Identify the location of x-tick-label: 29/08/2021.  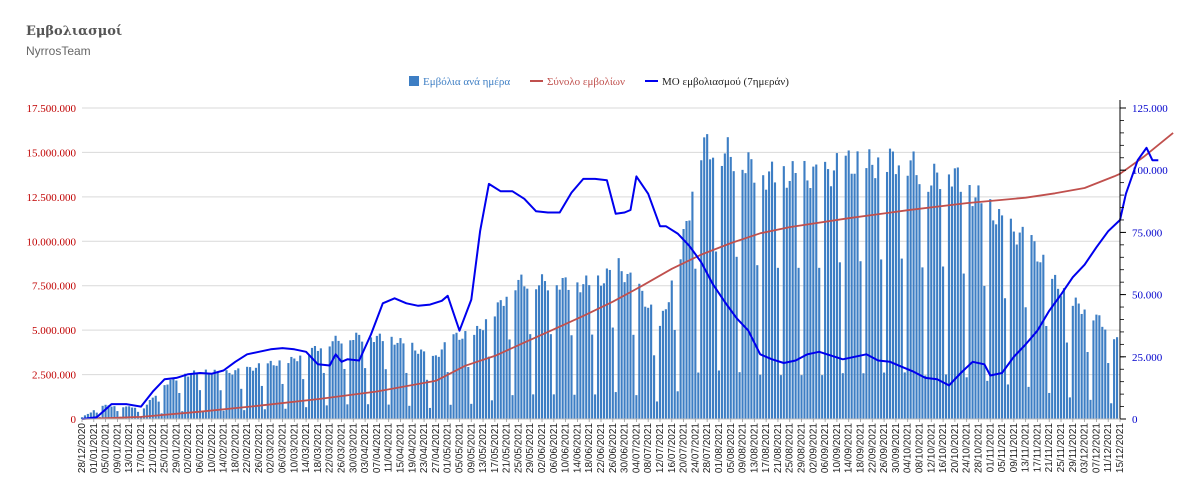
(802, 448).